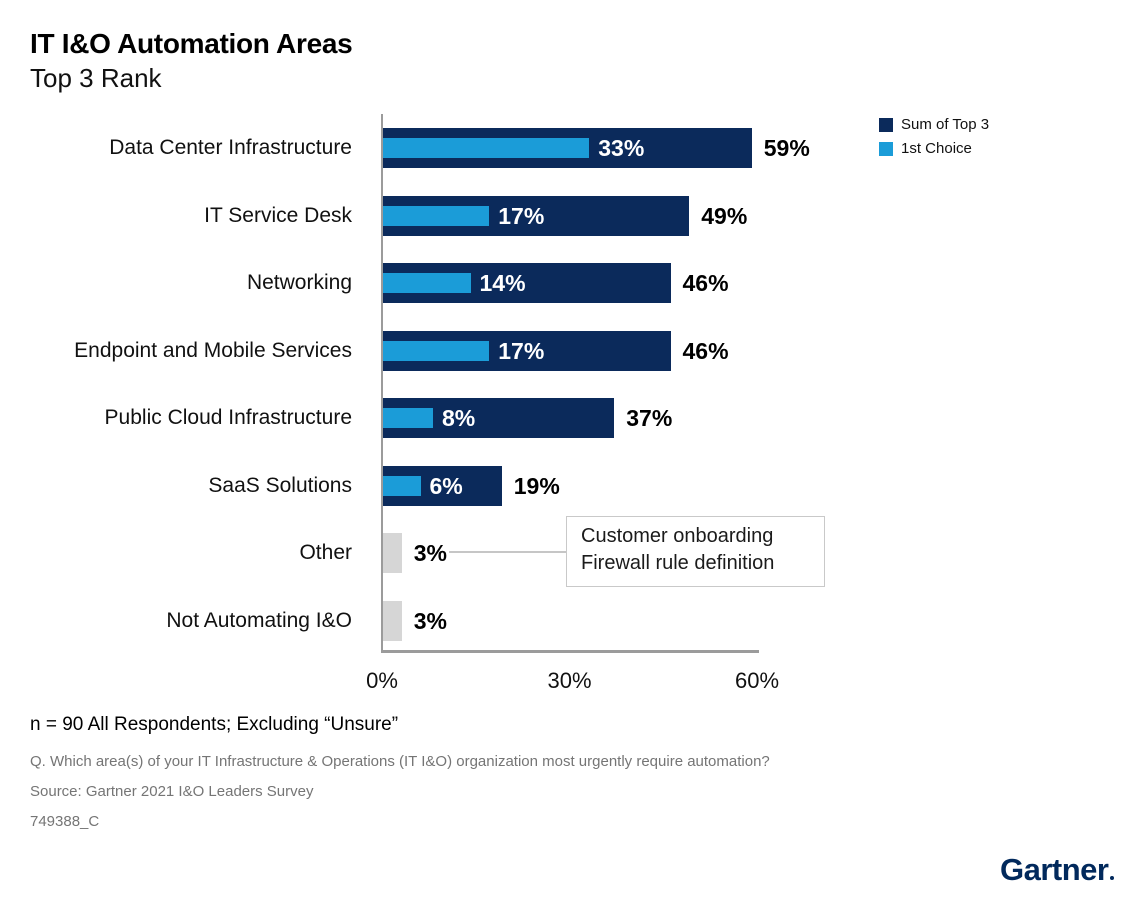 The width and height of the screenshot is (1128, 908). Describe the element at coordinates (1112, 878) in the screenshot. I see `registered-mark-dot` at that location.